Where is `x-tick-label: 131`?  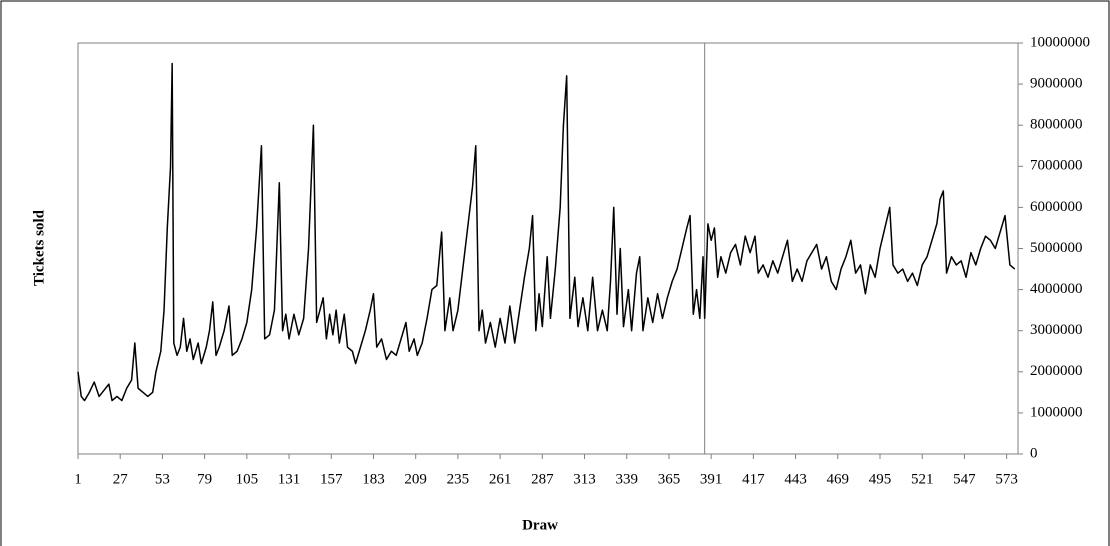 x-tick-label: 131 is located at coordinates (289, 479).